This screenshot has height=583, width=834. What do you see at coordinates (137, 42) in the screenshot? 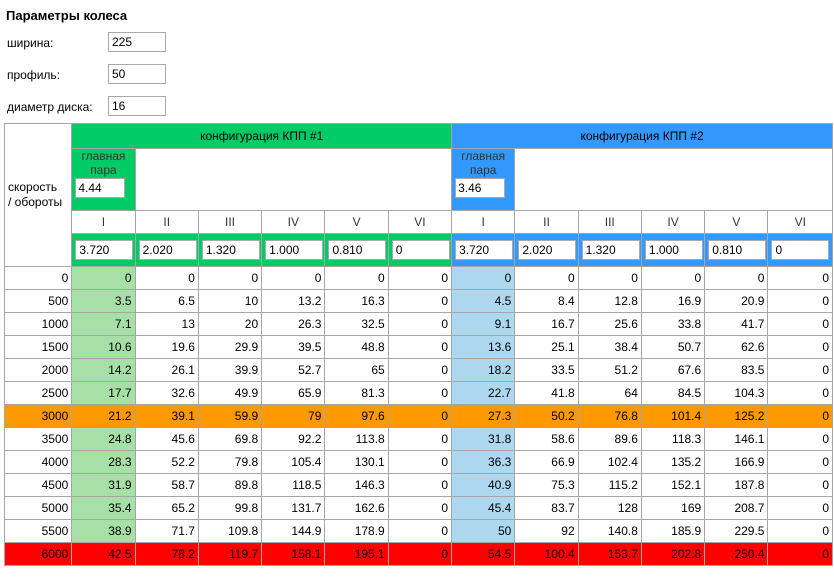
I see `width-input` at bounding box center [137, 42].